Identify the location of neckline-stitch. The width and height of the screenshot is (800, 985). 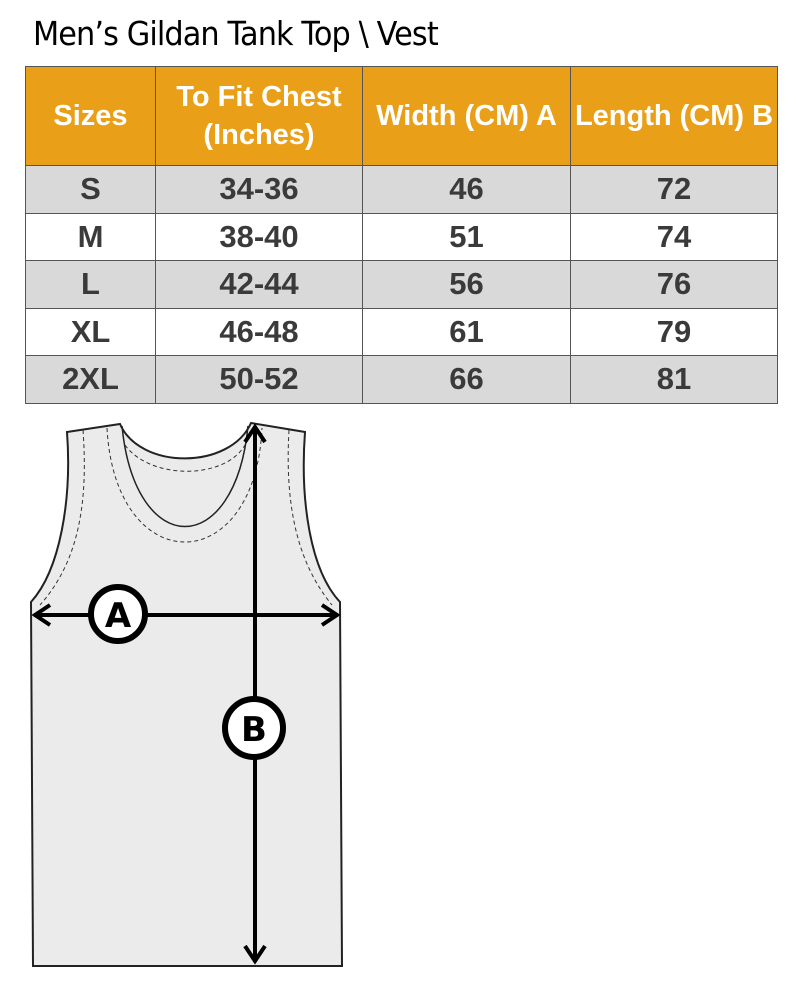
(184, 485).